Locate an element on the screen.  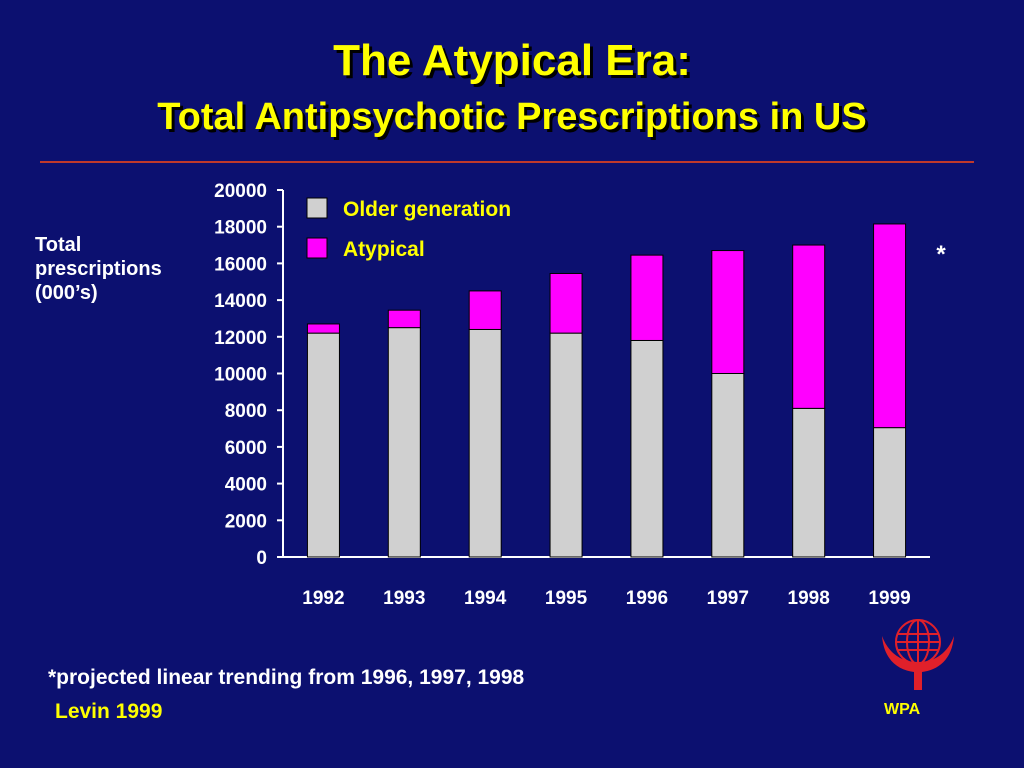
source-citation: Levin 1999 is located at coordinates (109, 711).